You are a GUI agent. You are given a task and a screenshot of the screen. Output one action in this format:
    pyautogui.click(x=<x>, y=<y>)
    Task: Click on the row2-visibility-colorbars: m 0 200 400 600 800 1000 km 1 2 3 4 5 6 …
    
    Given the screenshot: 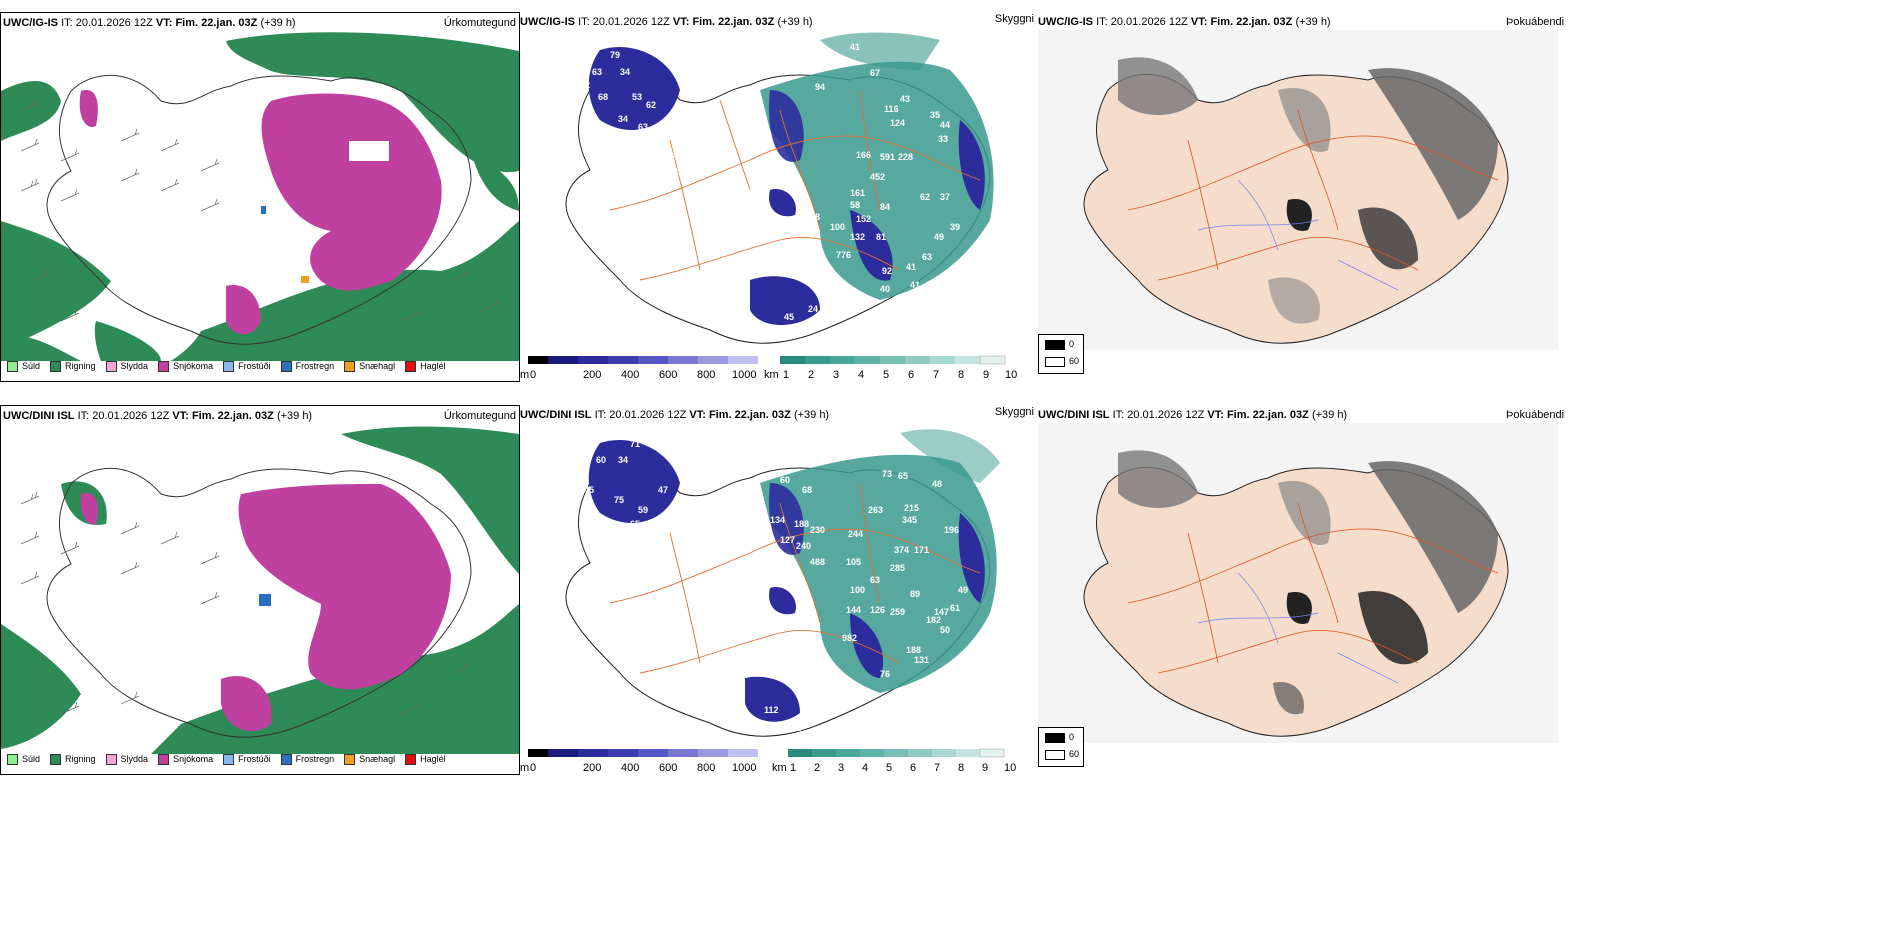 What is the action you would take?
    pyautogui.click(x=768, y=761)
    